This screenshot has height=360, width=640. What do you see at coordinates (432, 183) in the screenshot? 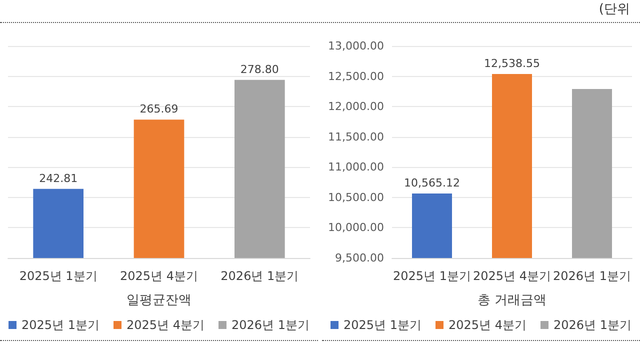
I see `data-label: 10,565.12` at bounding box center [432, 183].